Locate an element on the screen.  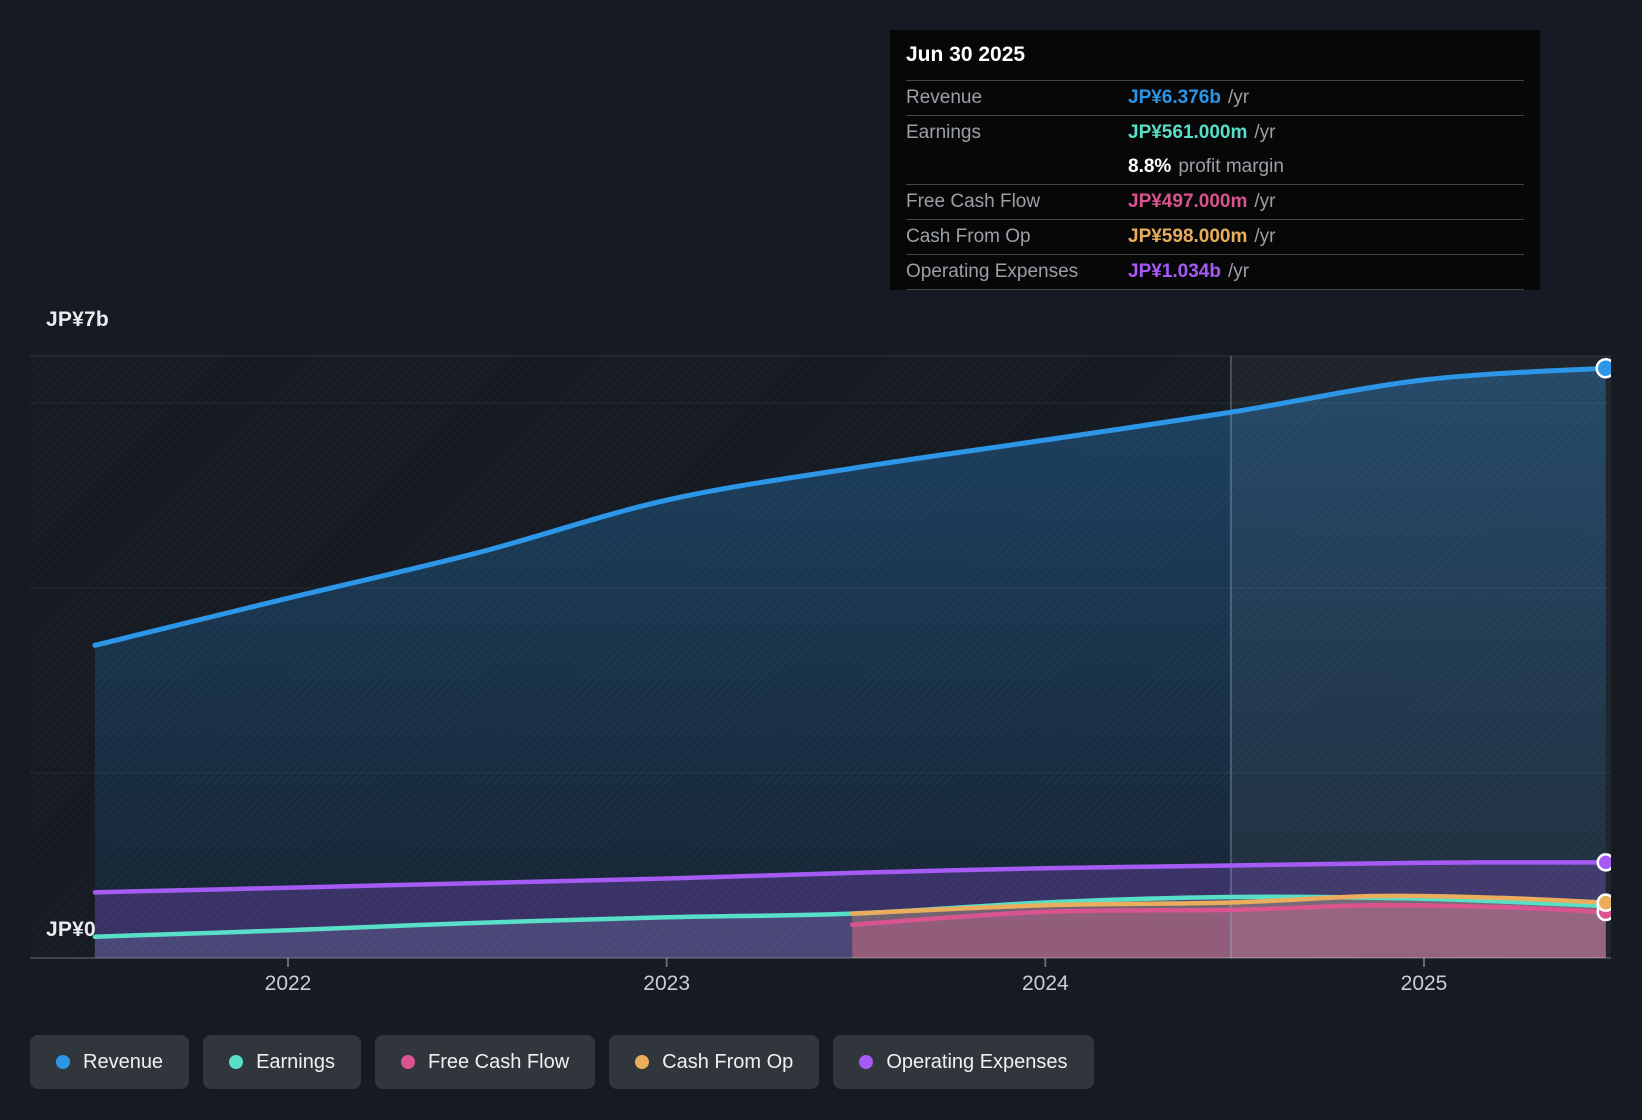
tooltip-label: Free Cash Flow is located at coordinates (973, 201).